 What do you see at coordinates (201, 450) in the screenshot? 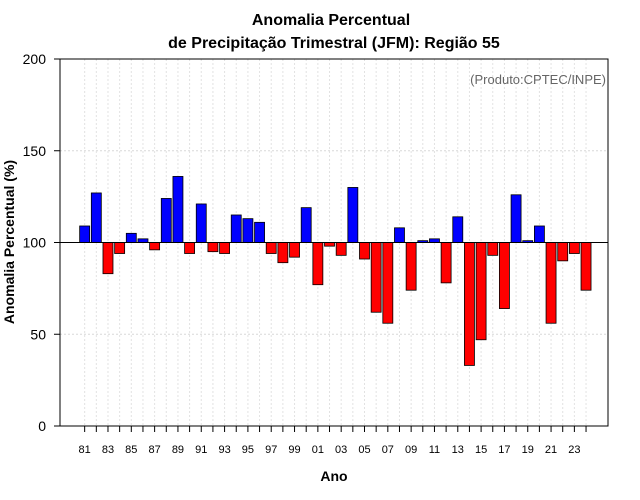
I see `x-tick-label: 91` at bounding box center [201, 450].